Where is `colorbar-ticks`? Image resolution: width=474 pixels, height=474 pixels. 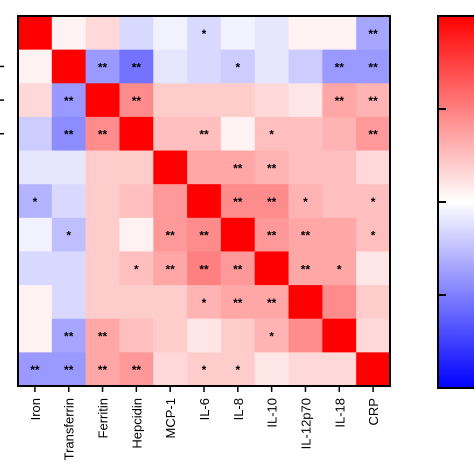 colorbar-ticks is located at coordinates (442, 202).